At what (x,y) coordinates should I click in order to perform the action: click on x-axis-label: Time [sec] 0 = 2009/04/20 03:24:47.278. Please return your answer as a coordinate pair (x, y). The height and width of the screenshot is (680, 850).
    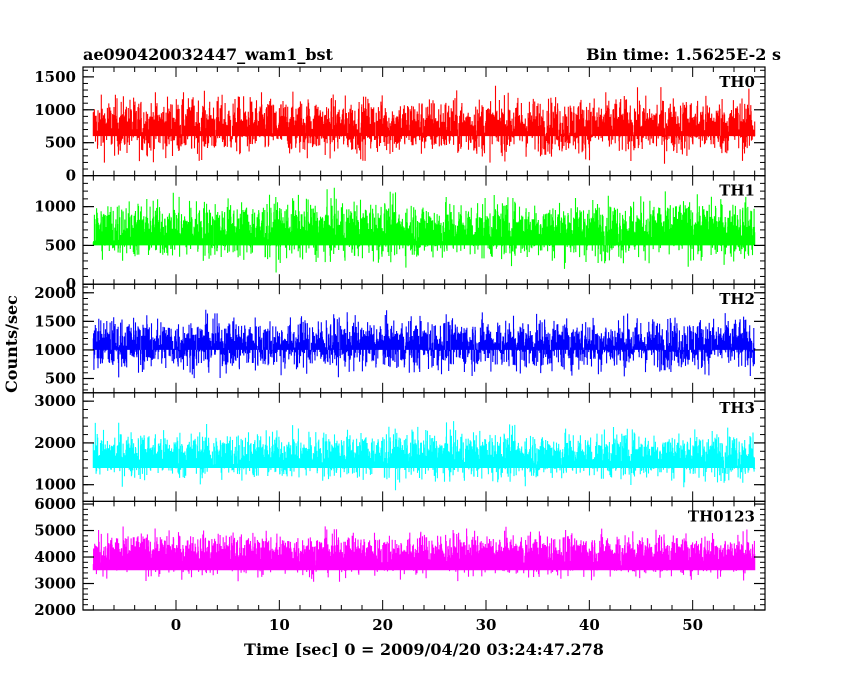
    Looking at the image, I should click on (424, 649).